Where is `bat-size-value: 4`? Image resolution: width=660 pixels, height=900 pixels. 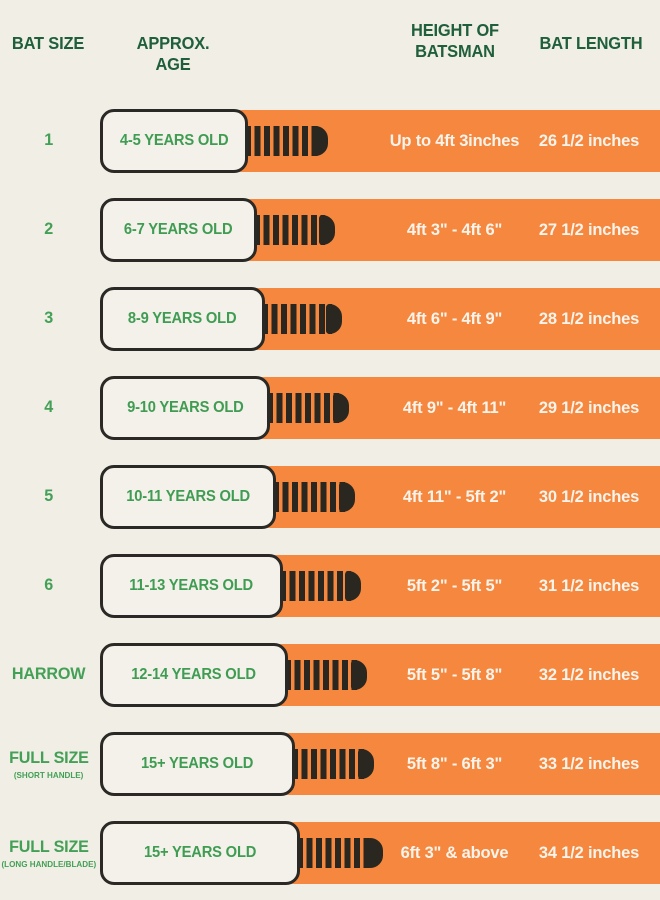 bat-size-value: 4 is located at coordinates (48, 406).